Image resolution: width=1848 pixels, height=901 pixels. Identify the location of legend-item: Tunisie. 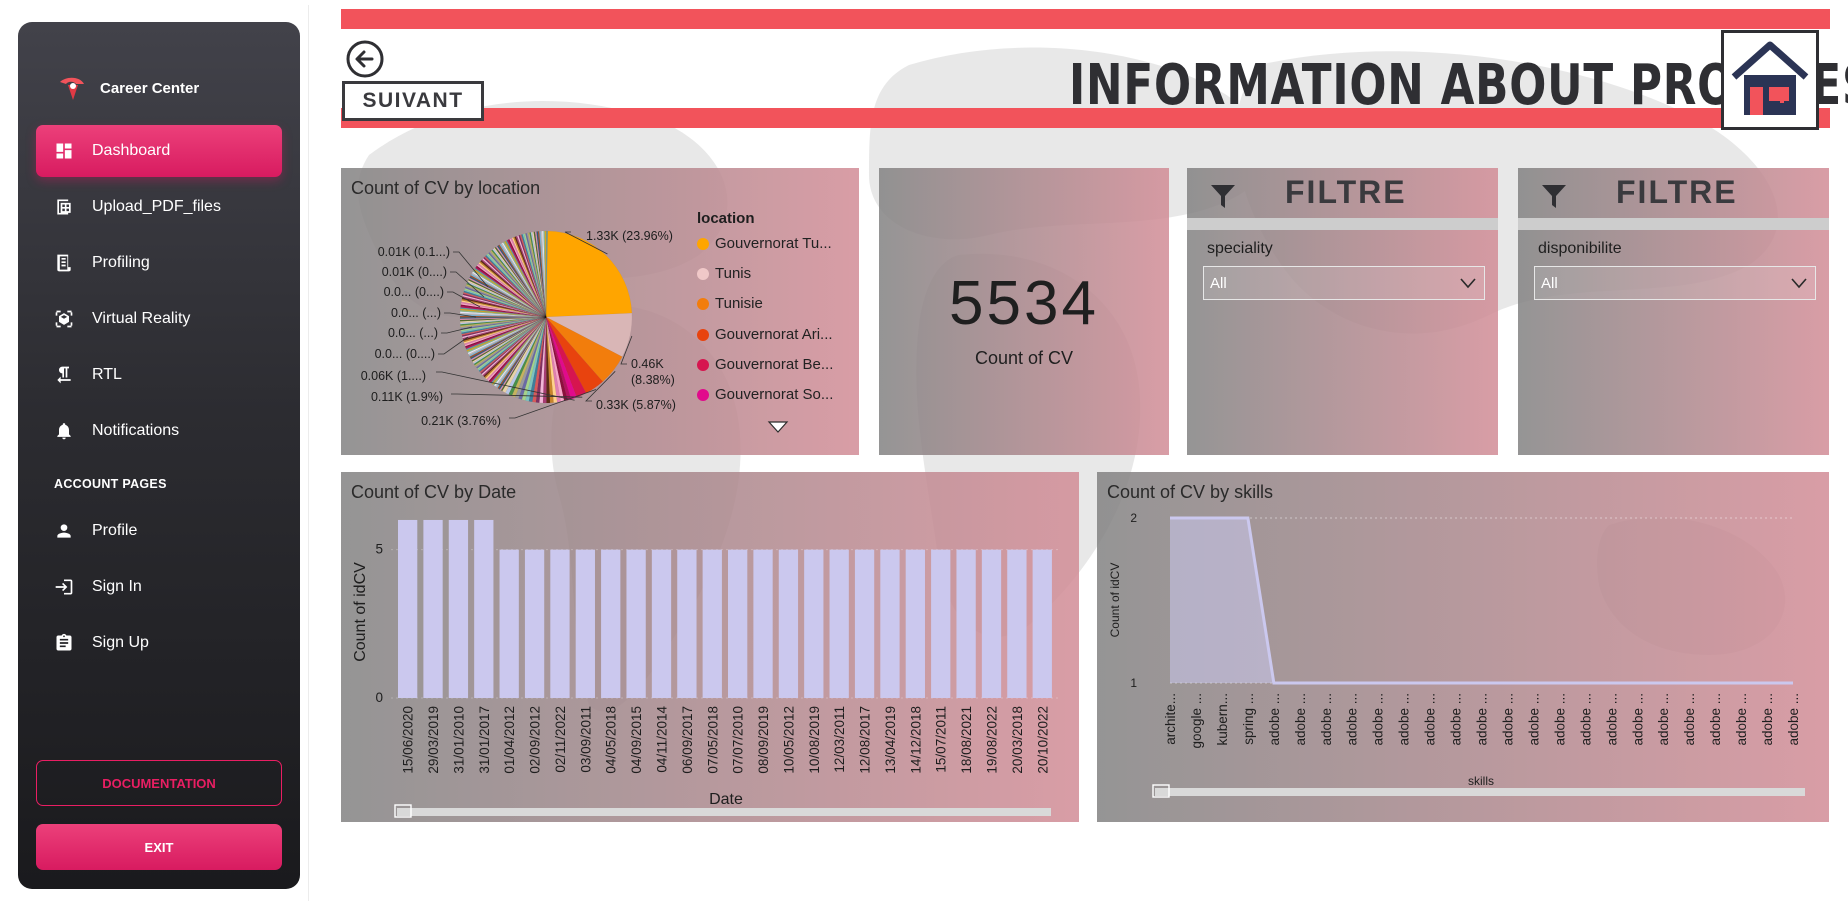
(730, 303).